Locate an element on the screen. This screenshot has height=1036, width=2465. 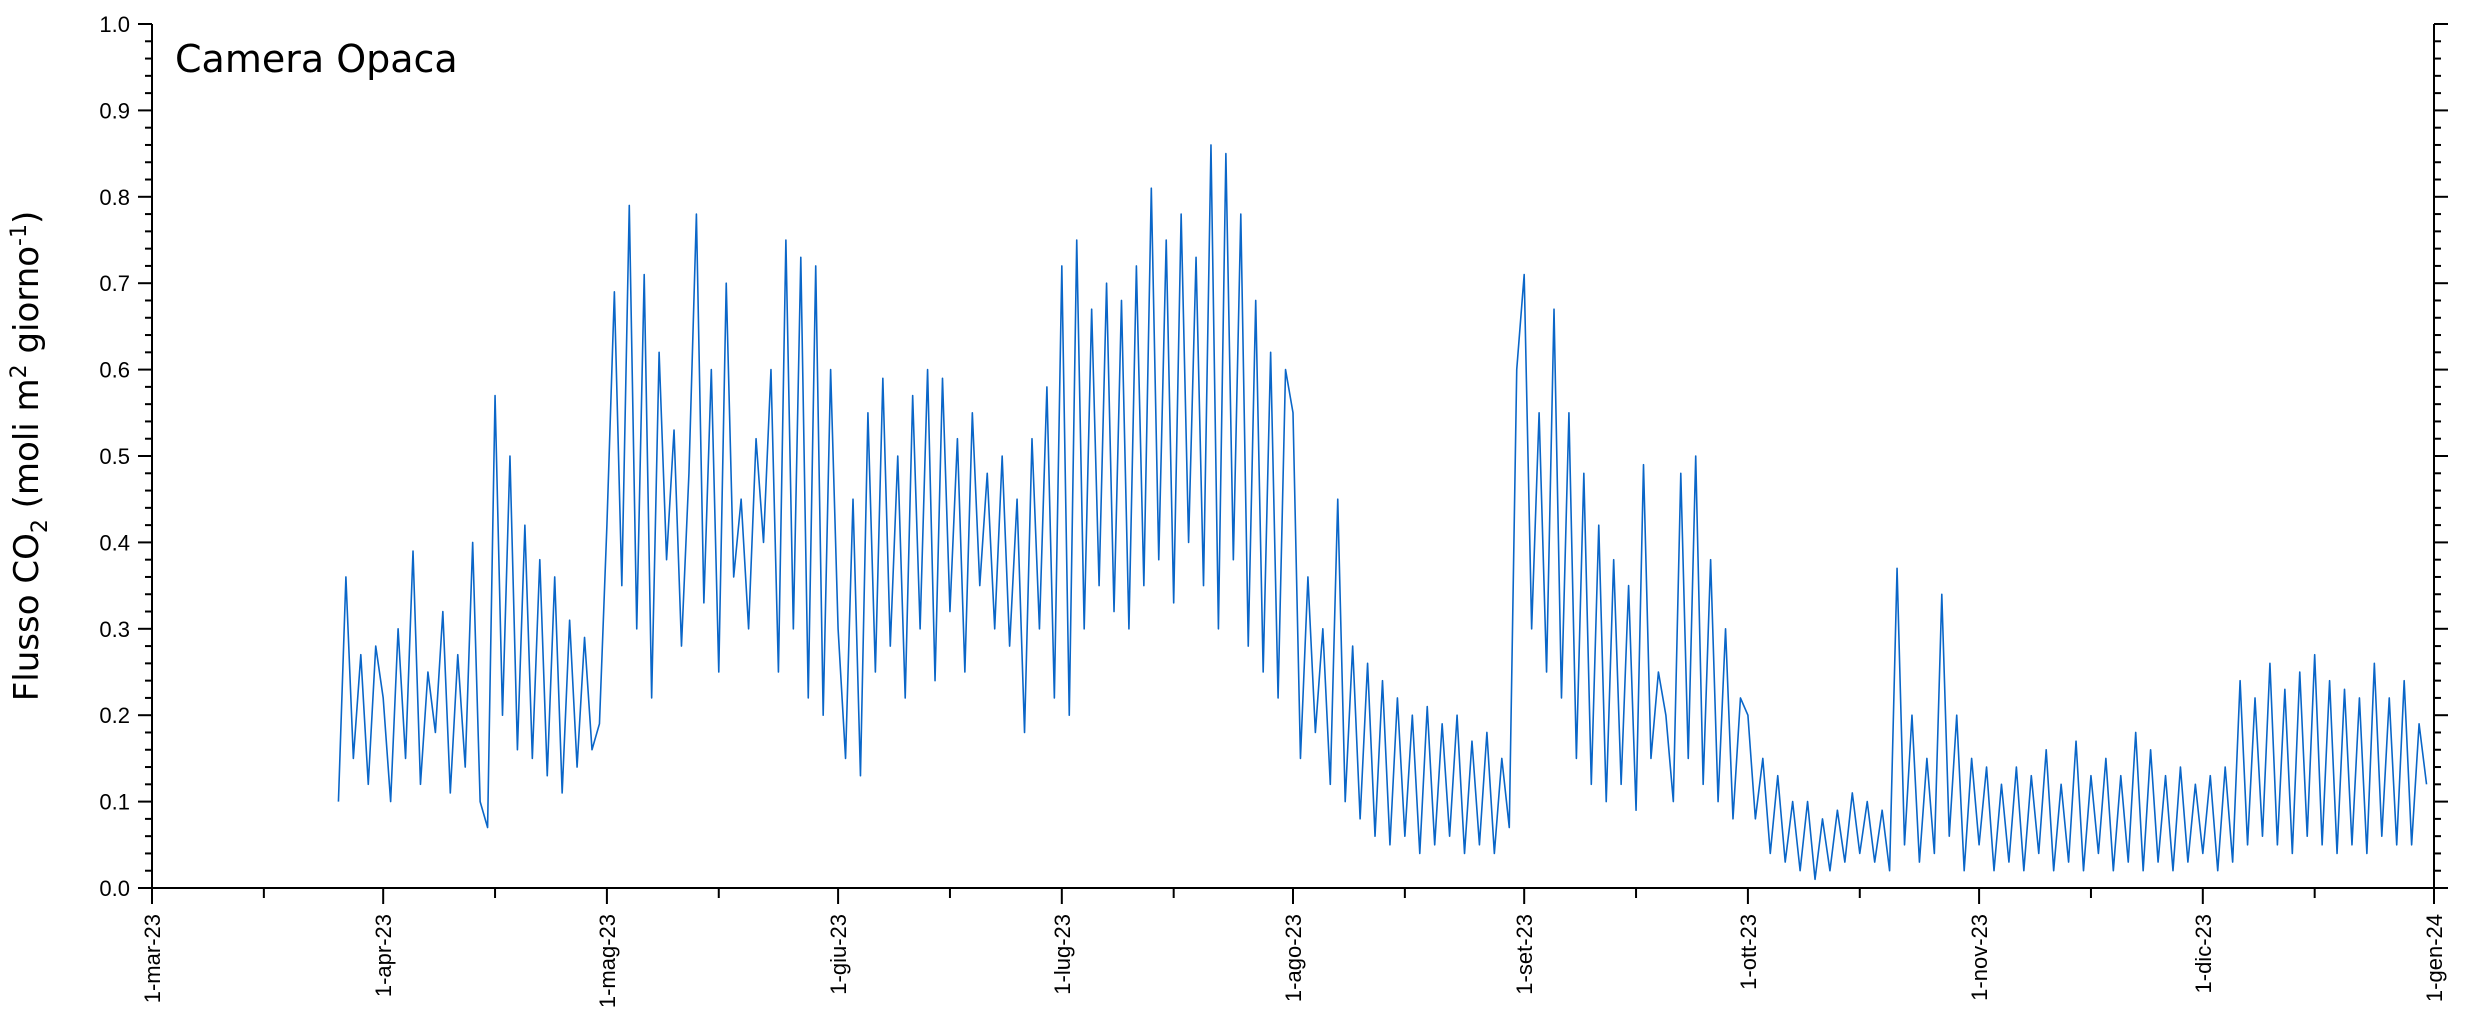
y-label-sup: -1 is located at coordinates (19, 235).